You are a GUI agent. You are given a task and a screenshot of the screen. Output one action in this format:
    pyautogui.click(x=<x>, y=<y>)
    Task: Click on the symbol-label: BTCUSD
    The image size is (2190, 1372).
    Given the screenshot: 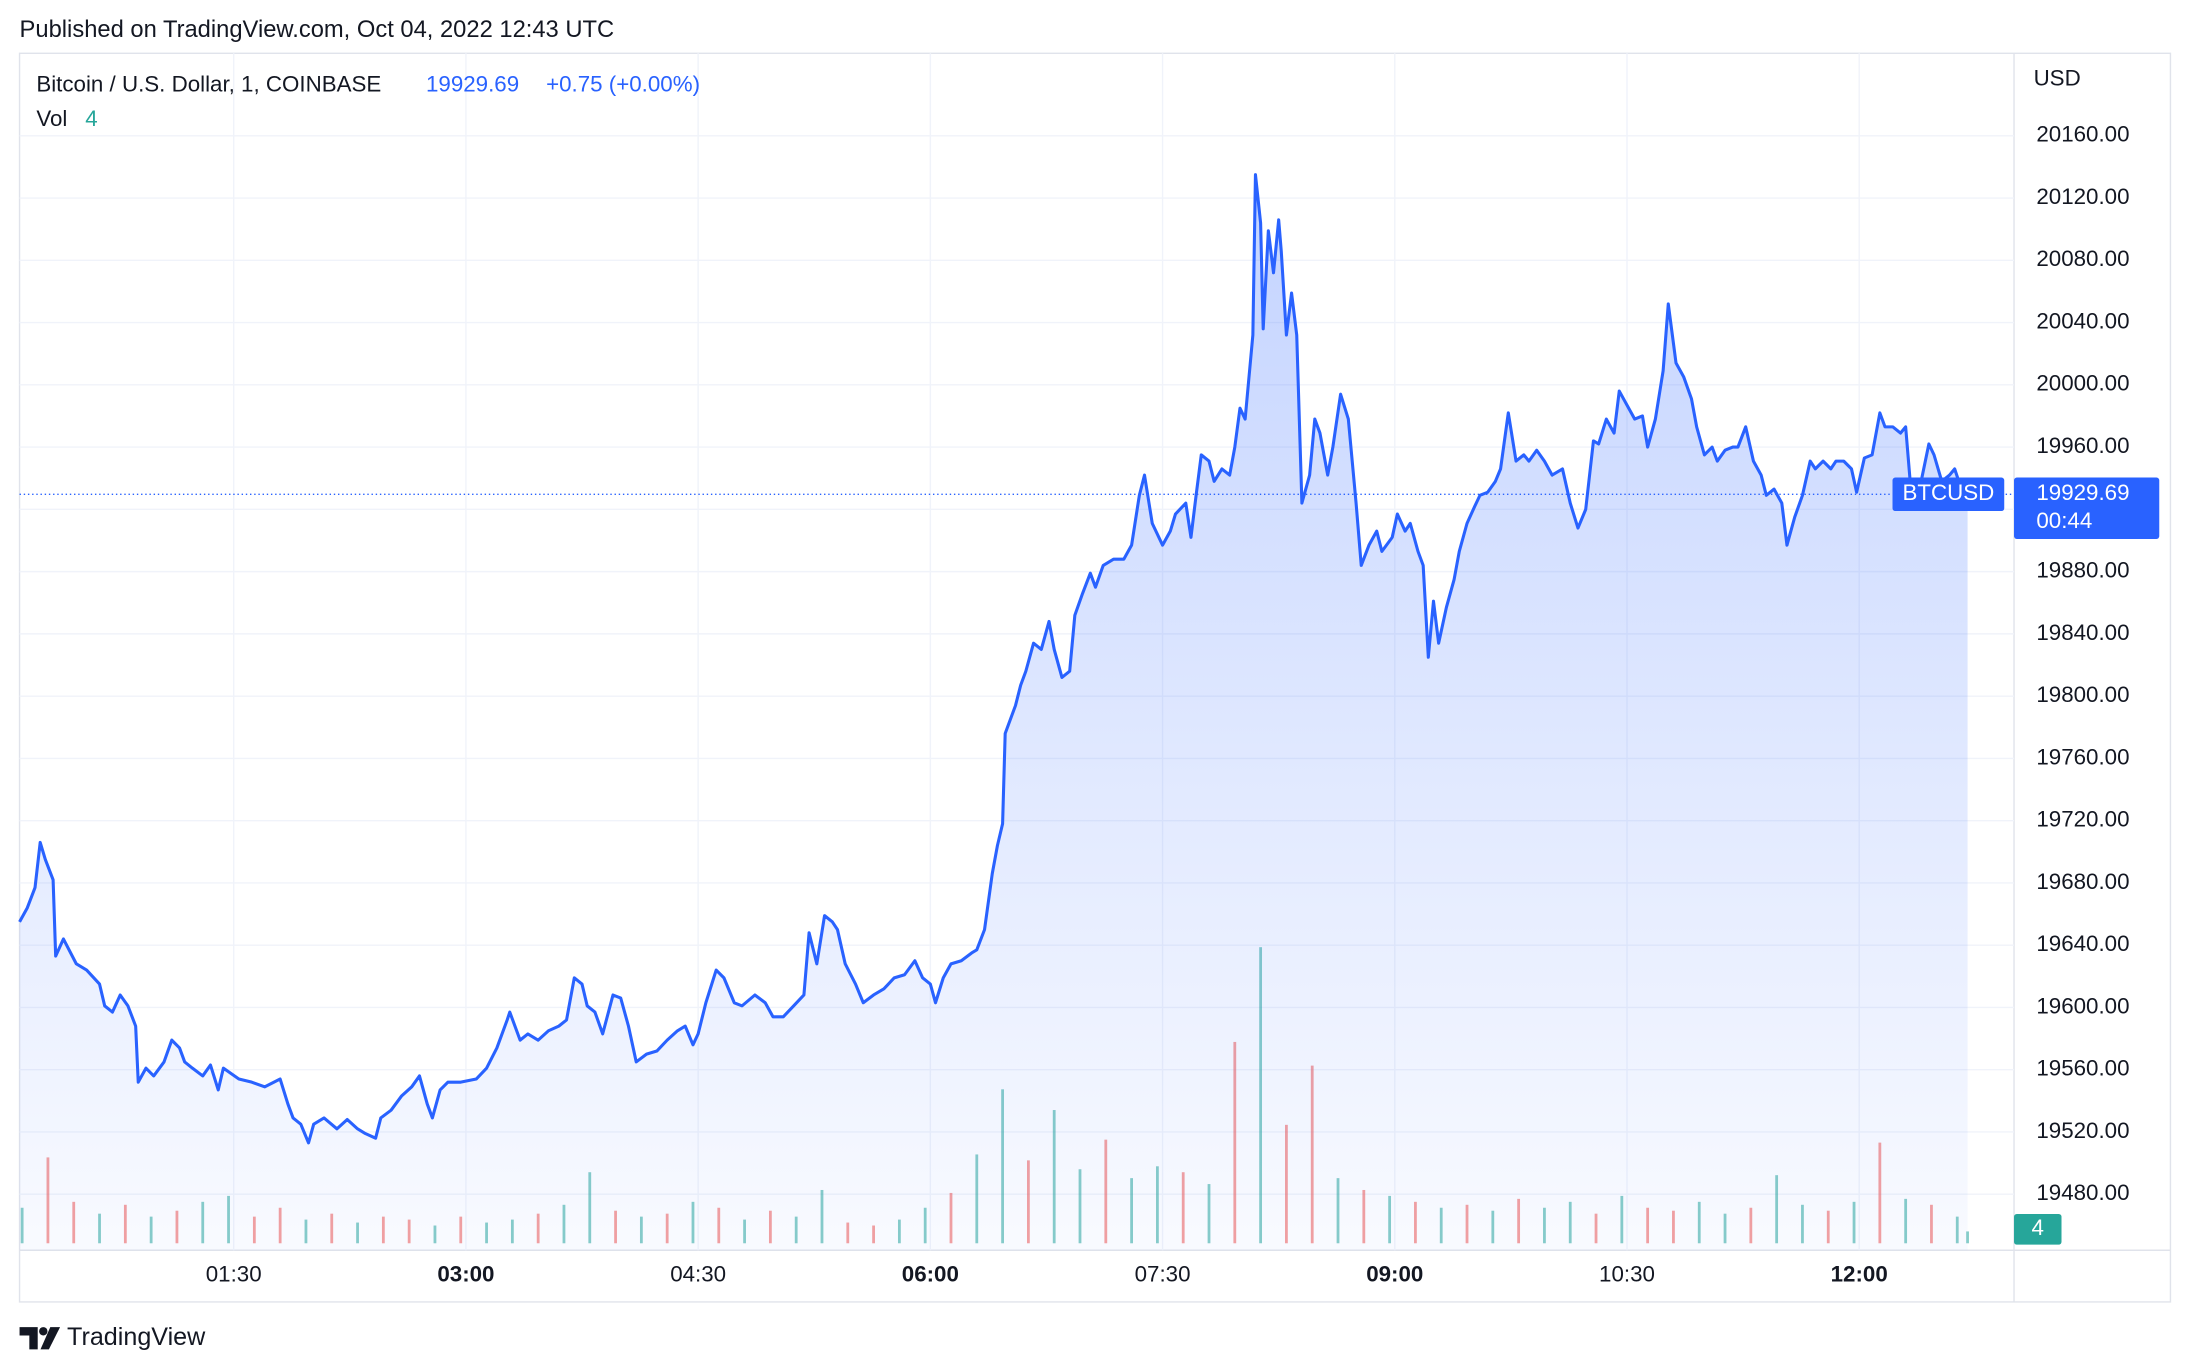 What is the action you would take?
    pyautogui.click(x=1948, y=492)
    